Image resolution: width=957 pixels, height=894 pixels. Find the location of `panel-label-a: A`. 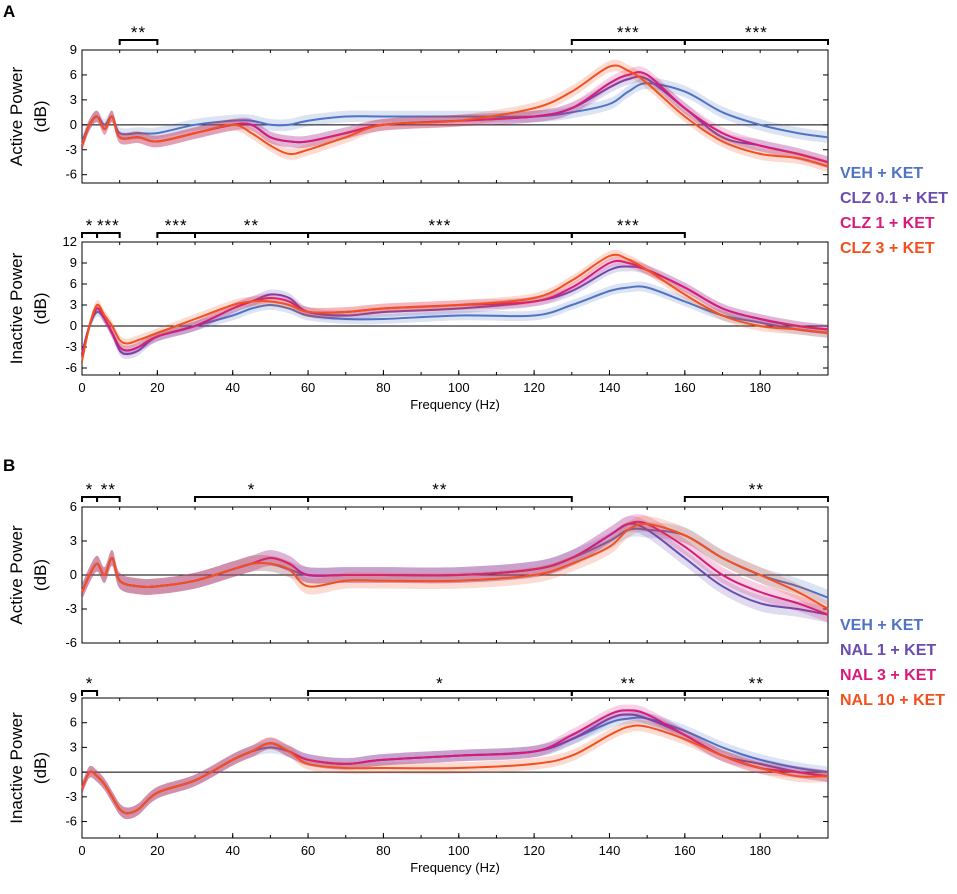

panel-label-a: A is located at coordinates (9, 11).